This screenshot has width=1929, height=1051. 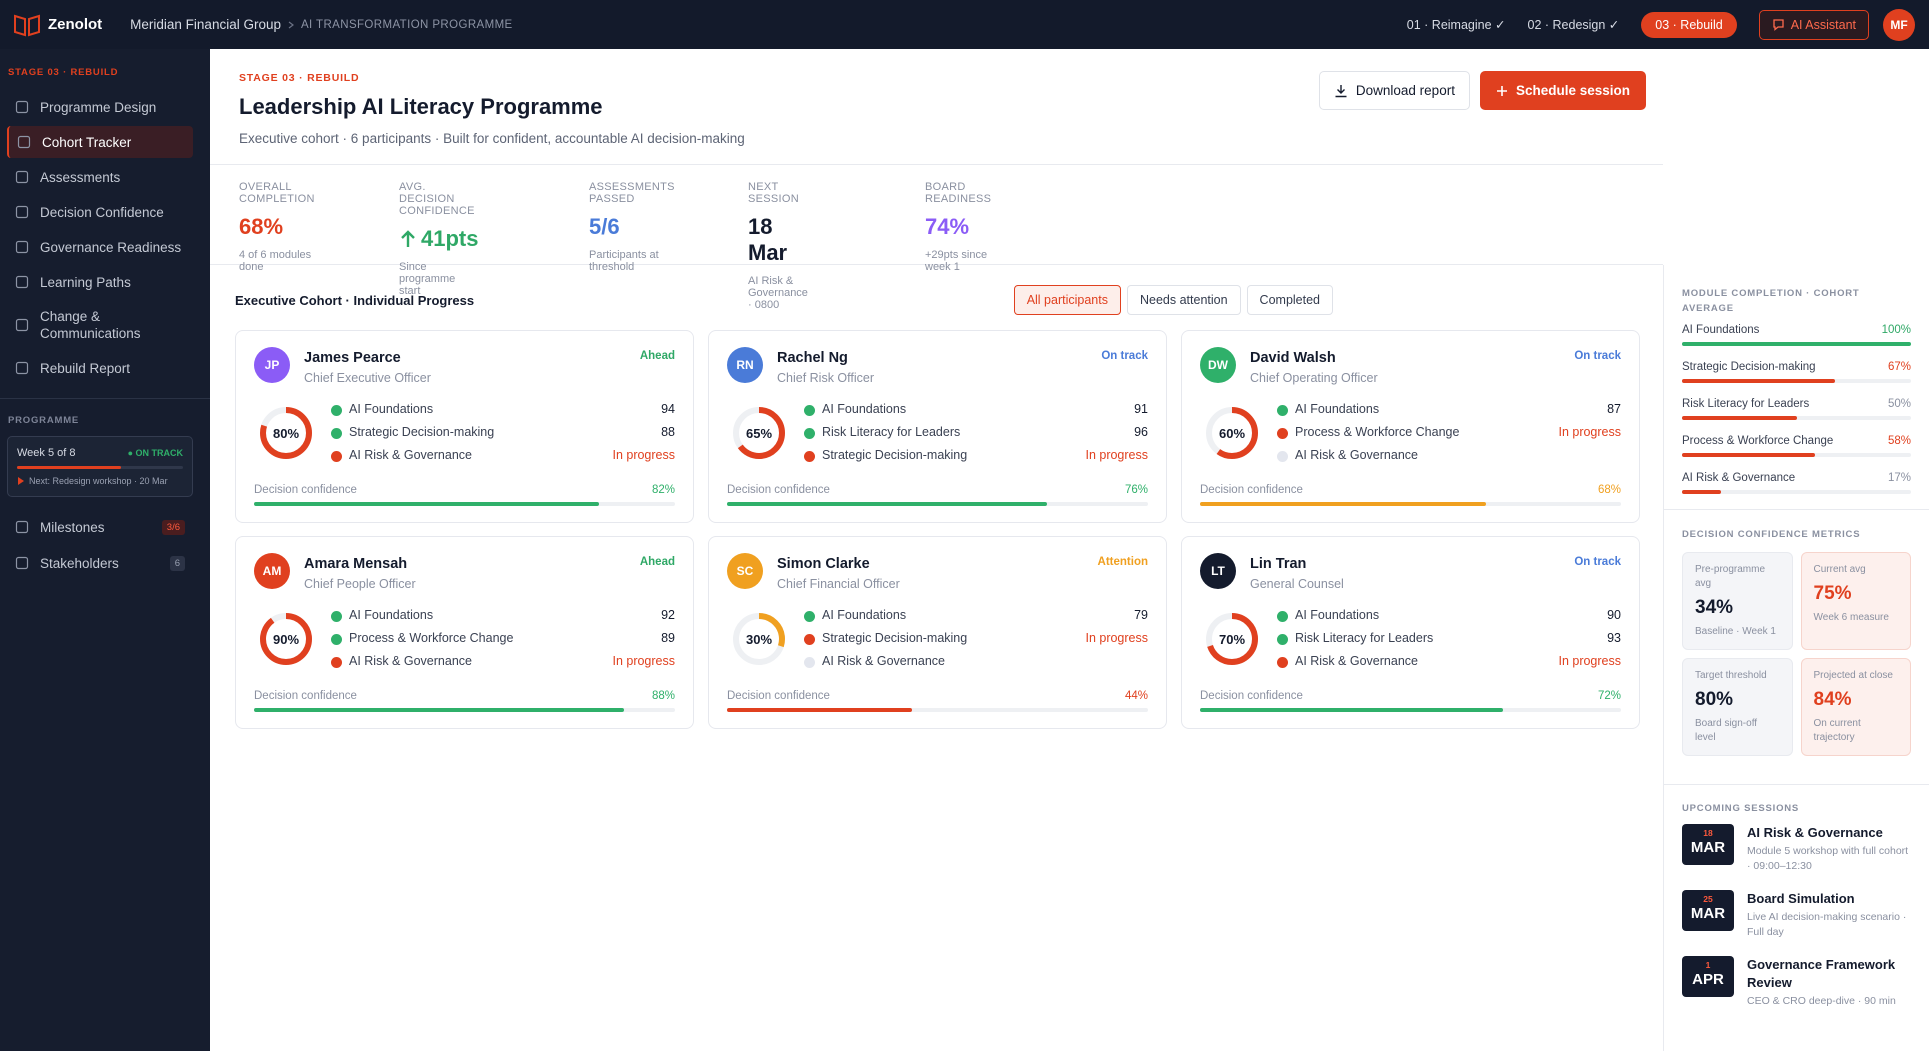 I want to click on nav-item: Change & Communications, so click(x=100, y=325).